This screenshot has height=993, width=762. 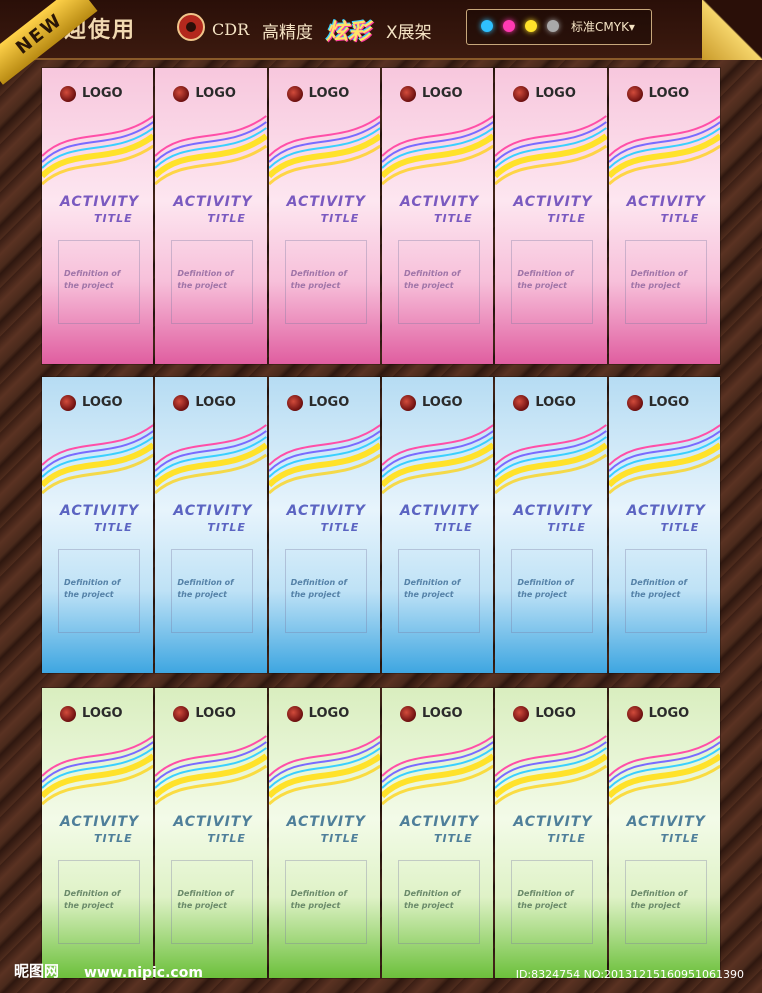 I want to click on cmyk-selector: 标准CMYK▾, so click(x=559, y=27).